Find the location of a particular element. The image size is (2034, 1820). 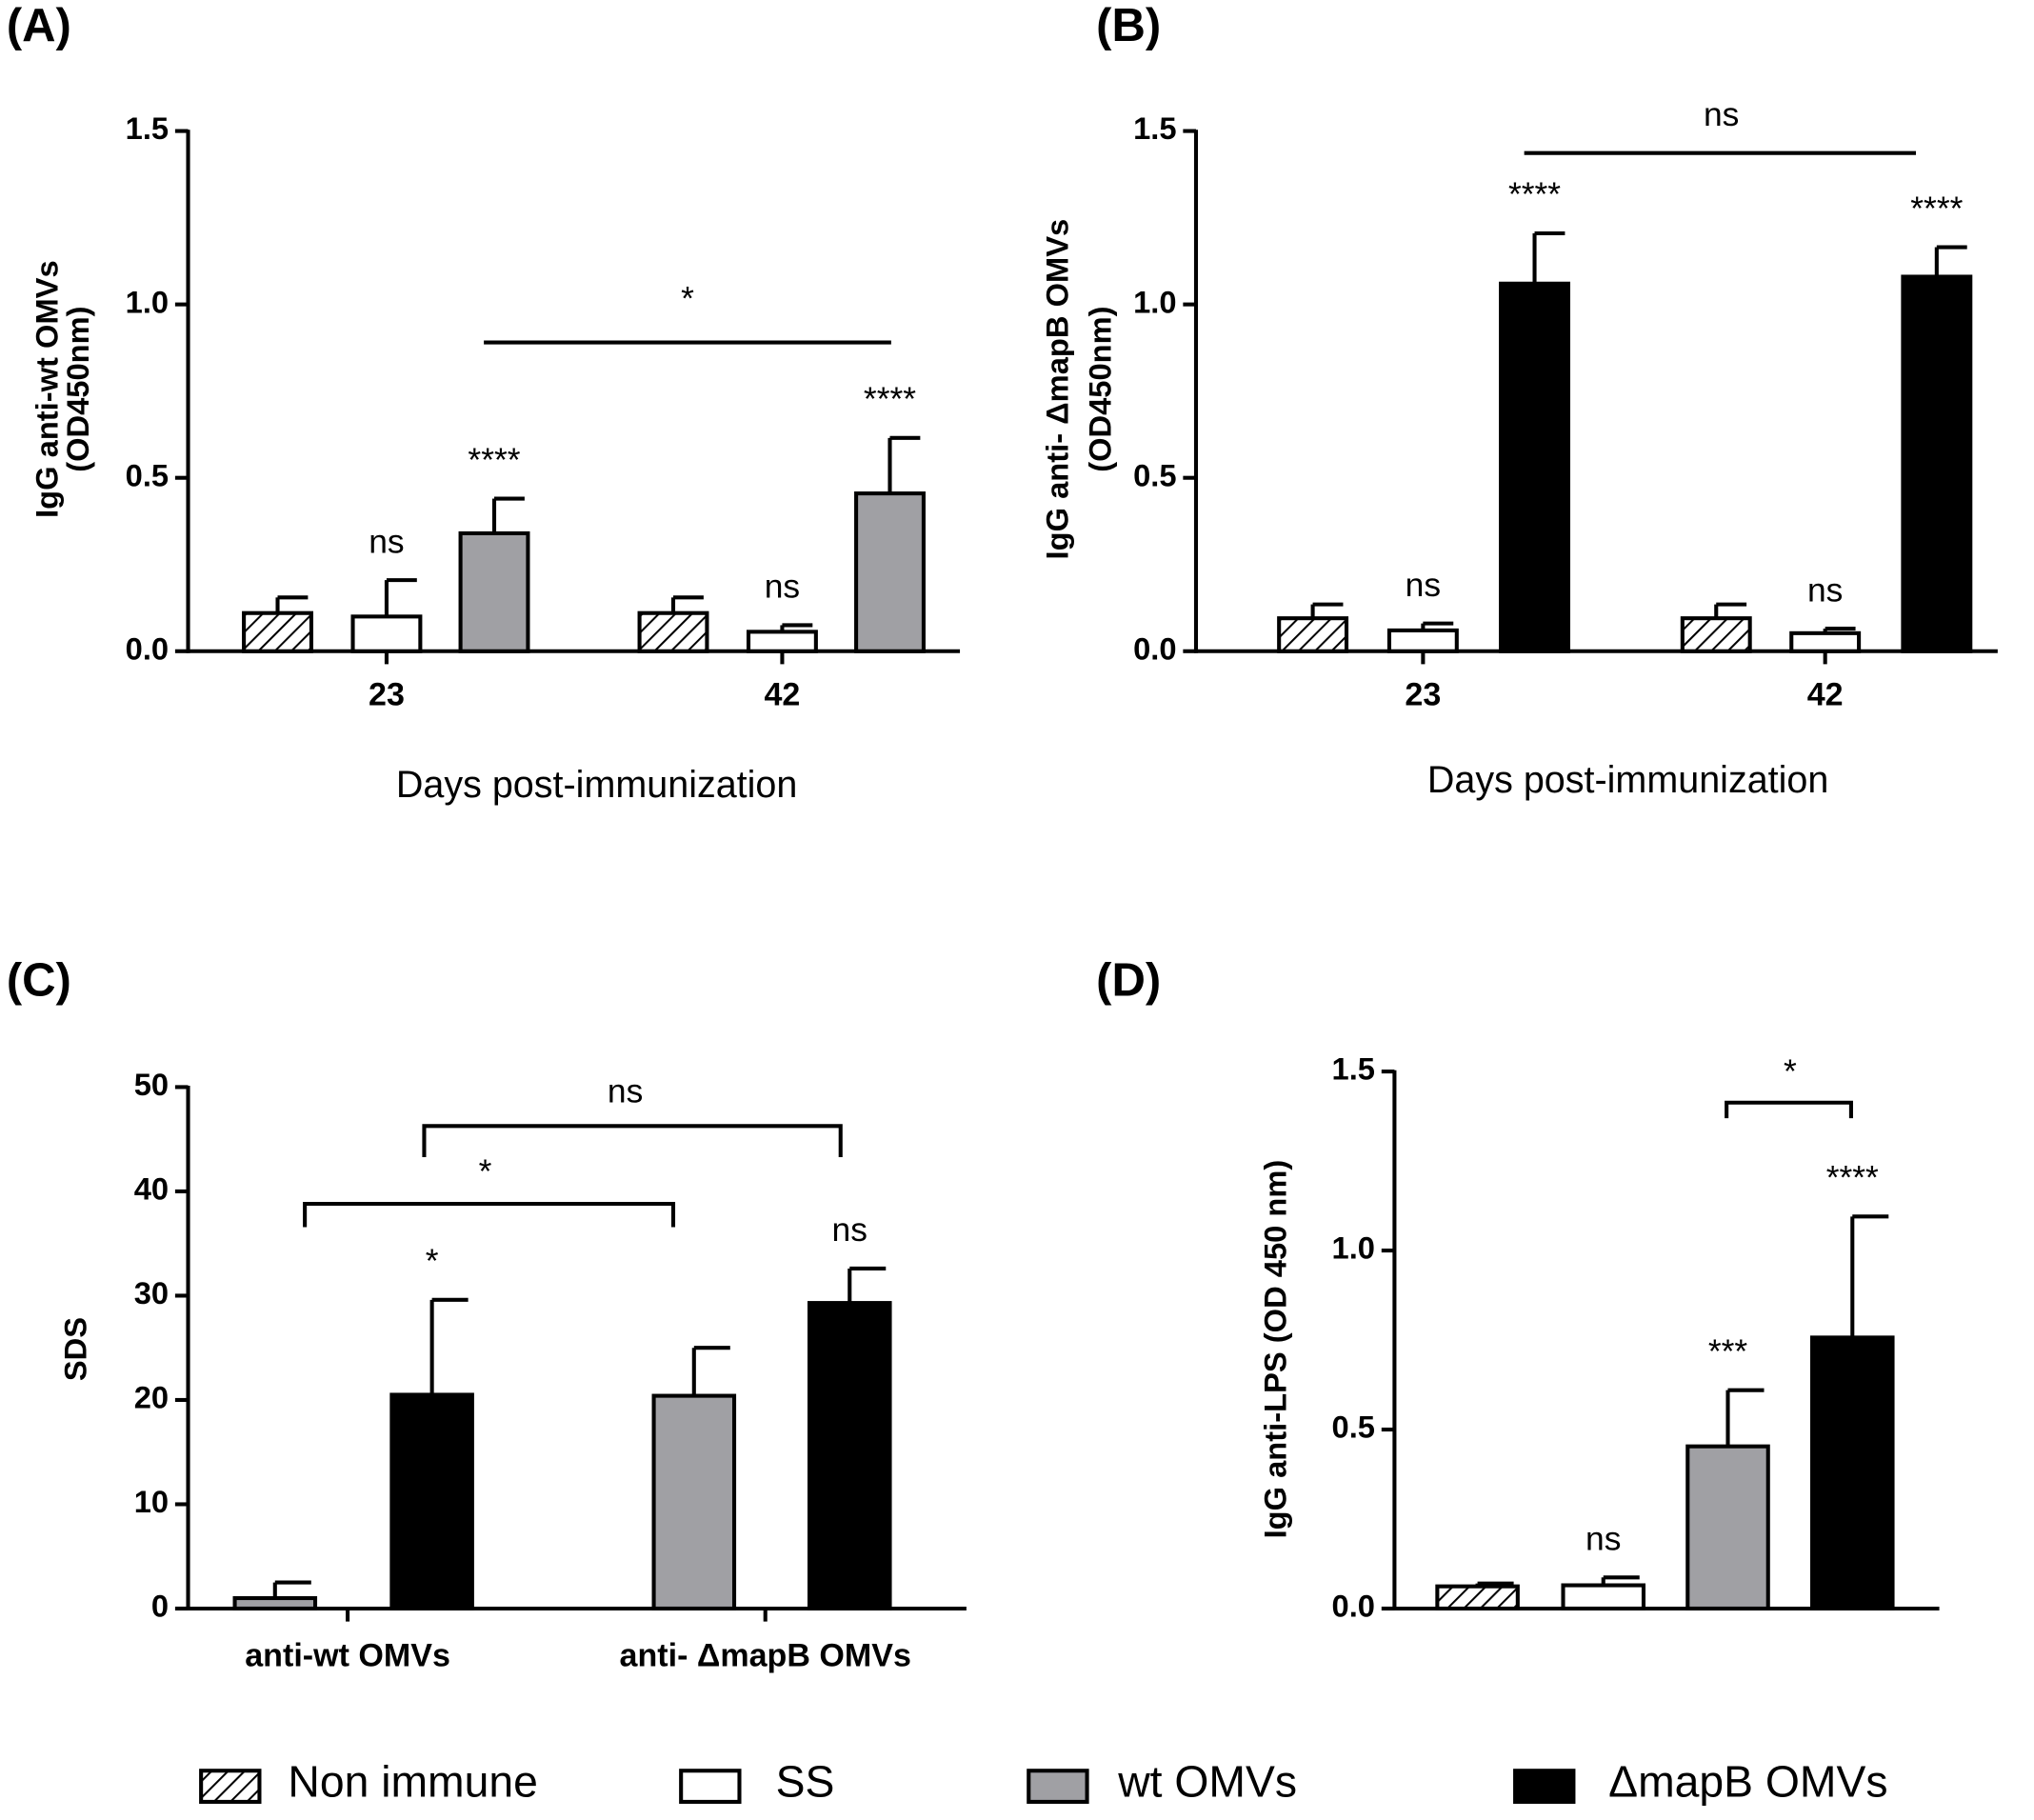

legend-label: wt OMVs is located at coordinates (1207, 1781).